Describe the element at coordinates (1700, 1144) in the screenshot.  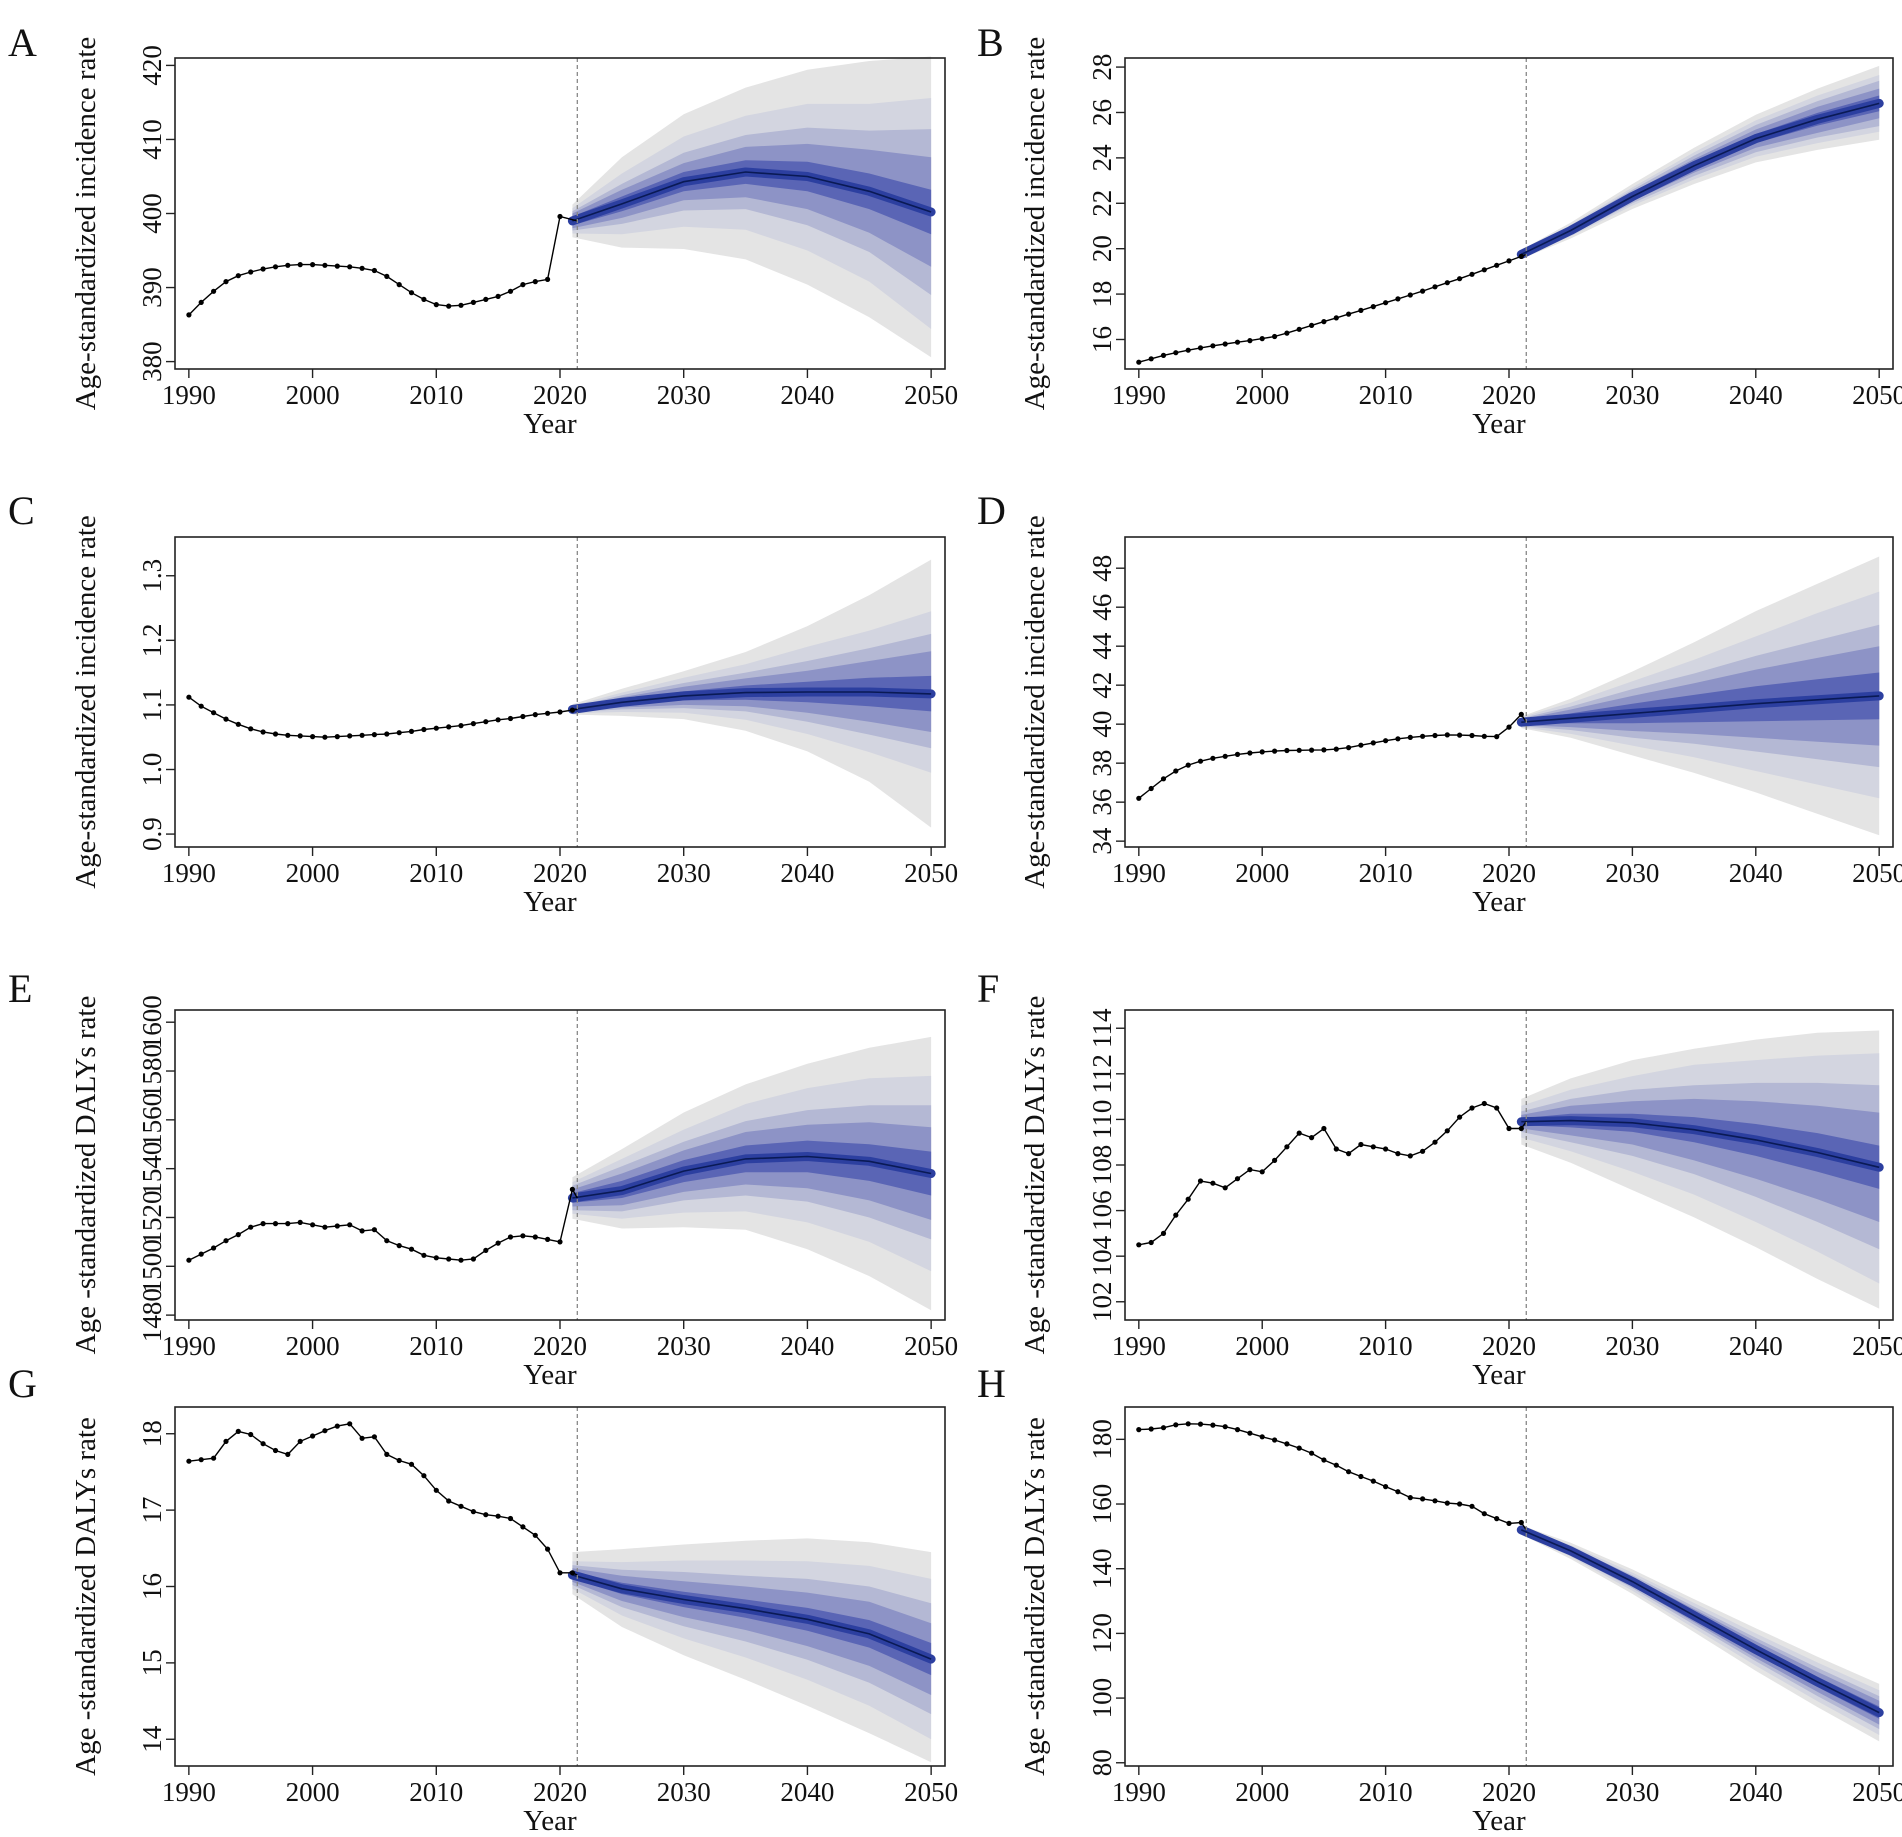
I see `forecast-mean-line-F` at that location.